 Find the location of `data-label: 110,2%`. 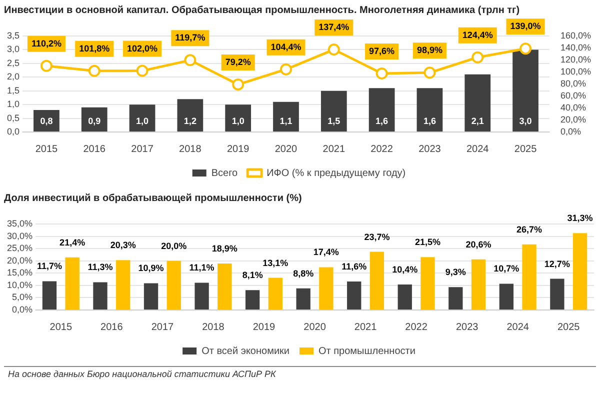

data-label: 110,2% is located at coordinates (46, 43).